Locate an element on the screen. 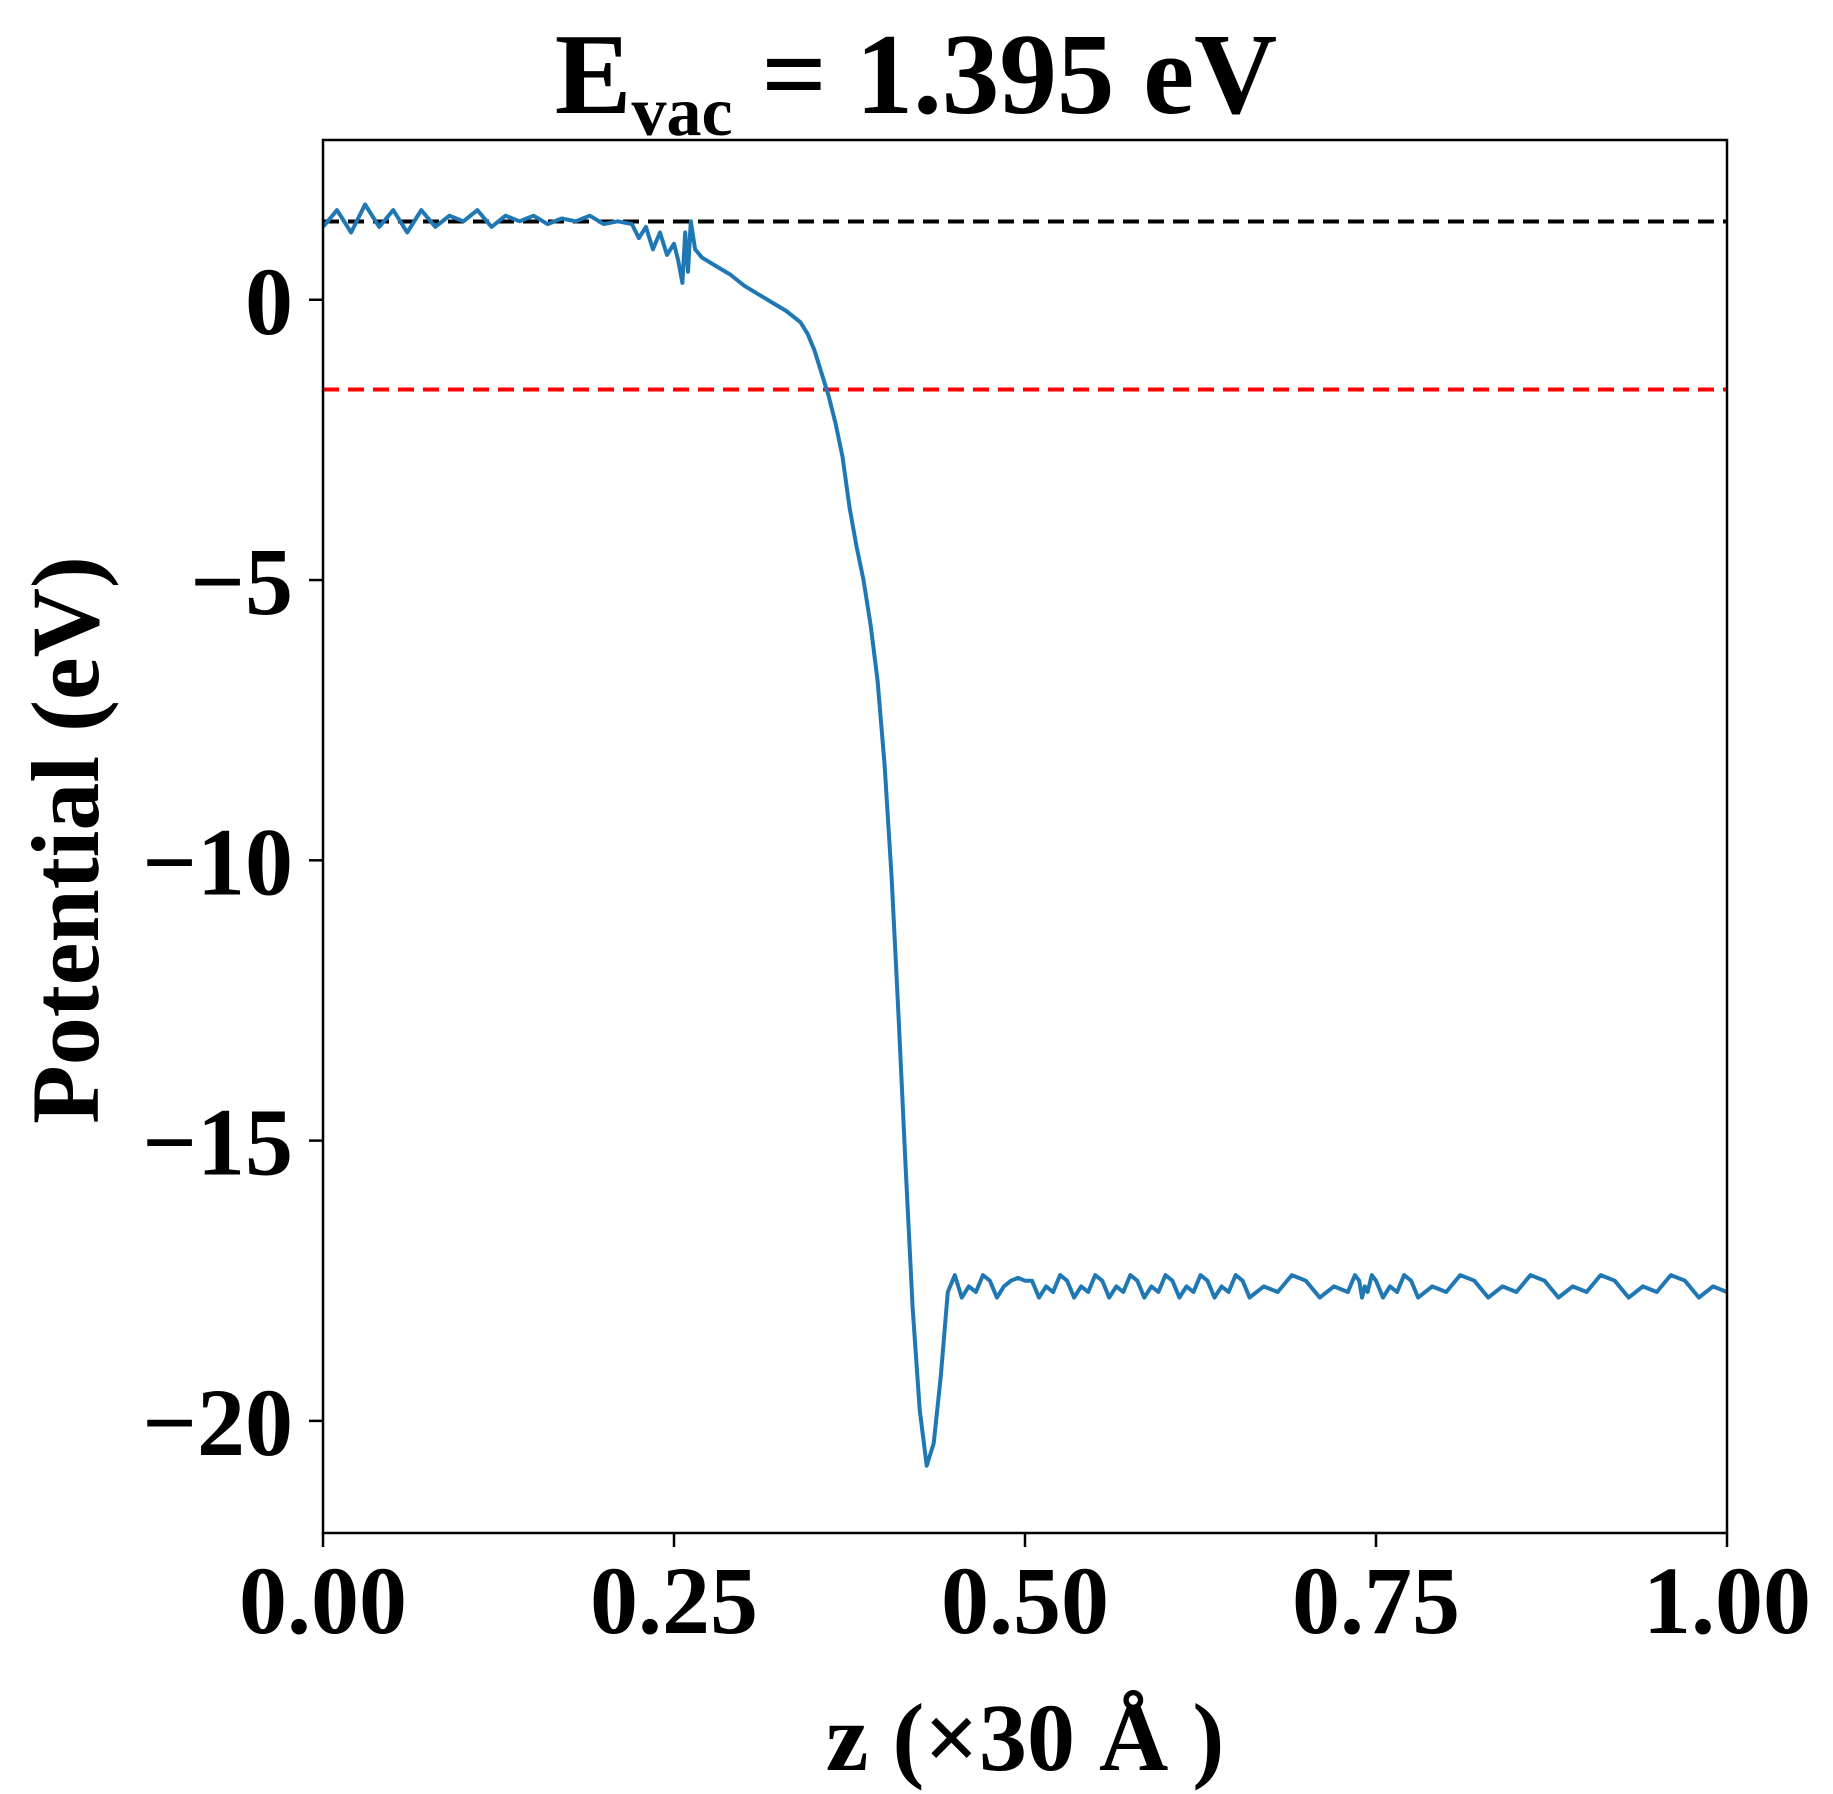 Image resolution: width=1833 pixels, height=1794 pixels. y-tick-label-3: −15 is located at coordinates (217, 1142).